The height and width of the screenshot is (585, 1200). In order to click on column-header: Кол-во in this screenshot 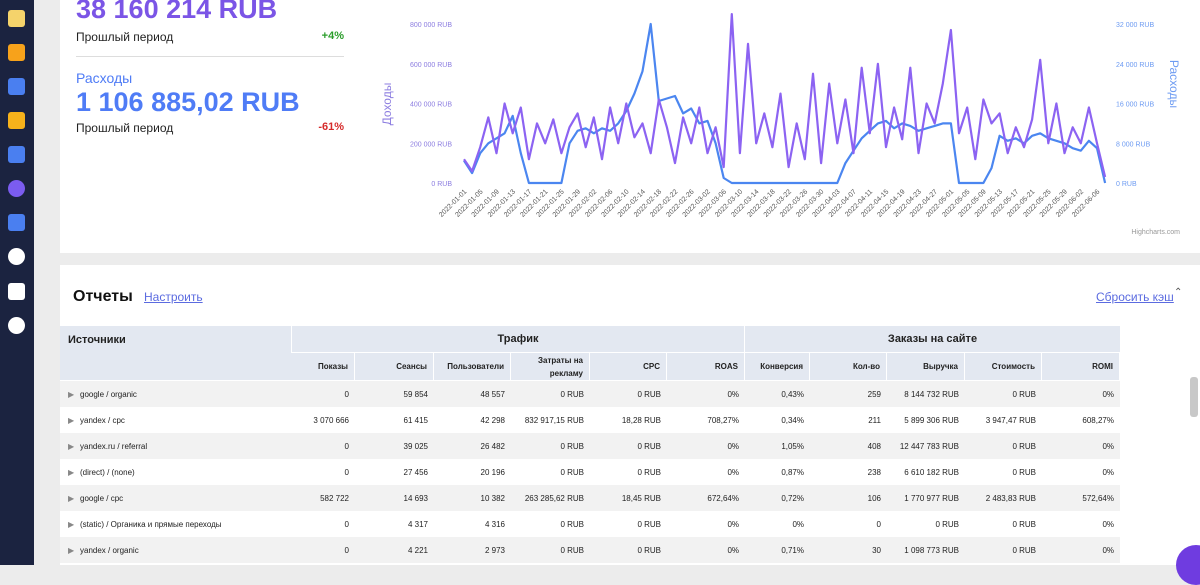, I will do `click(848, 366)`.